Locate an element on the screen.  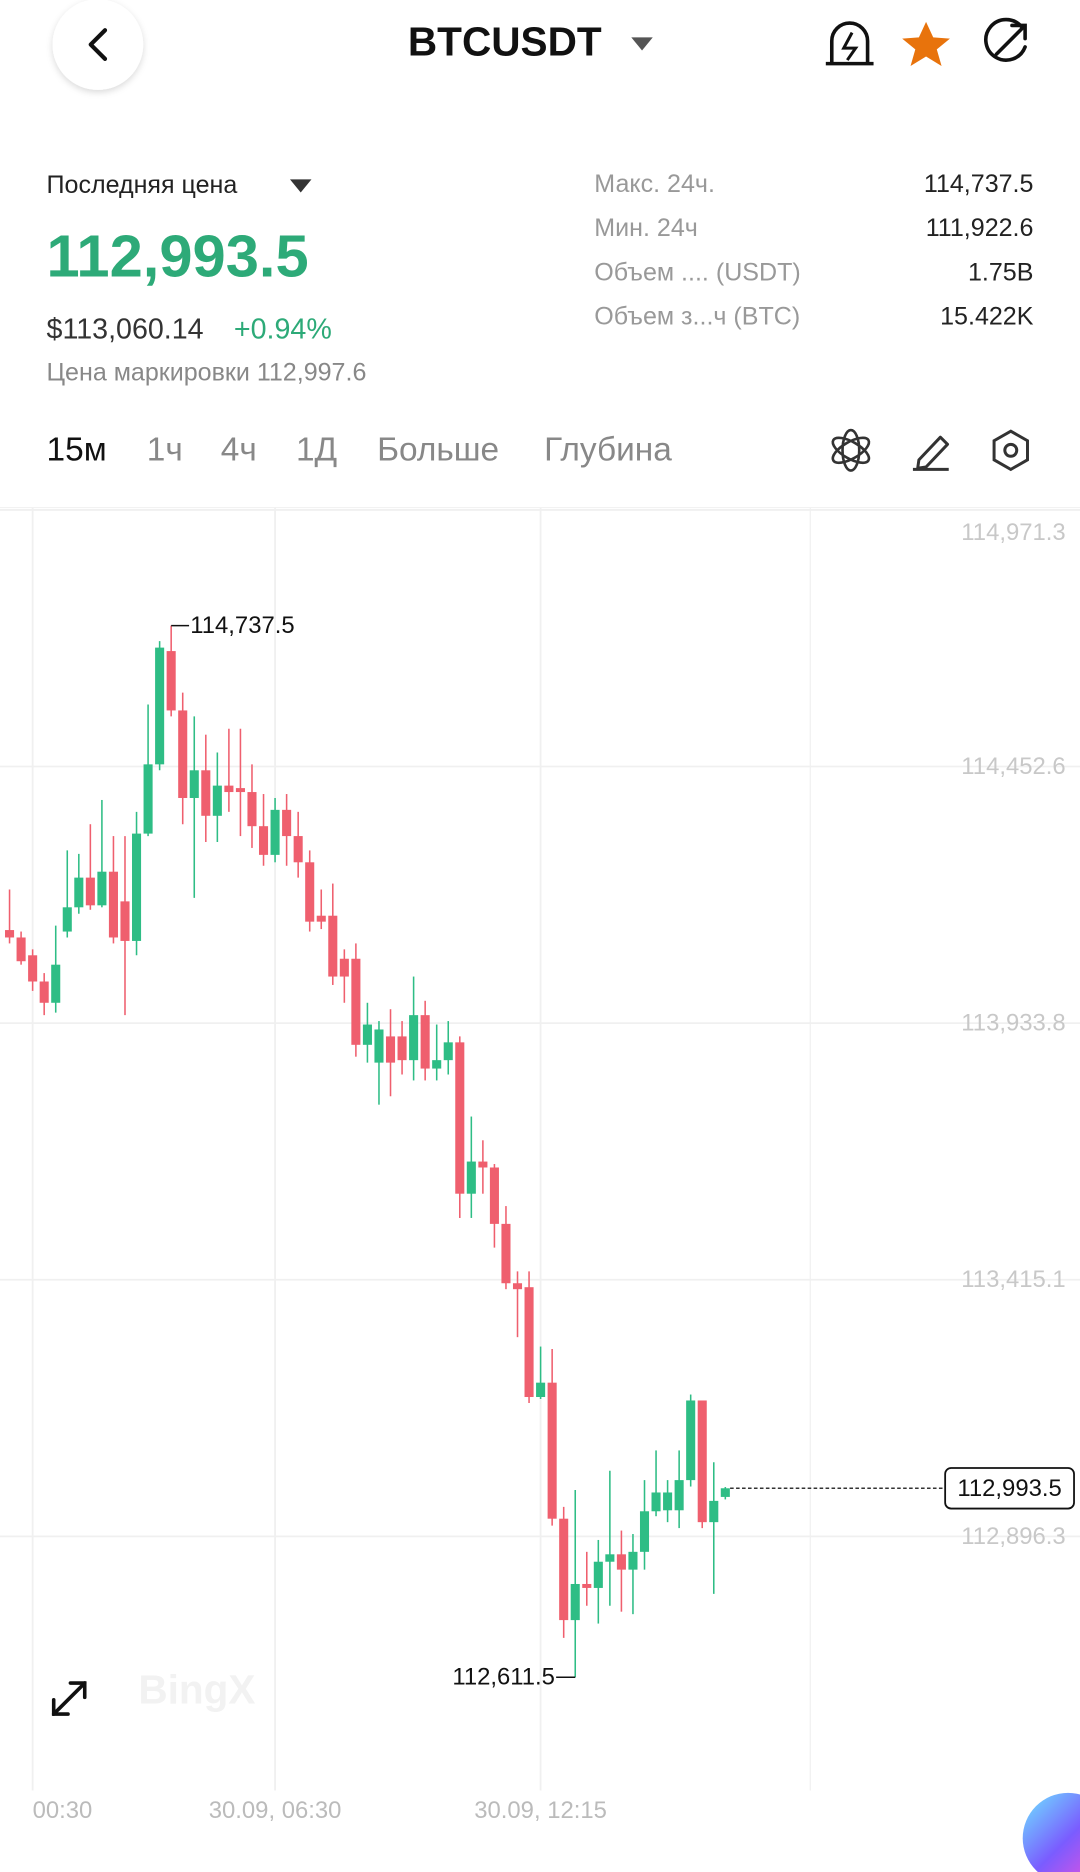
timeframe-tab: Больше is located at coordinates (438, 449).